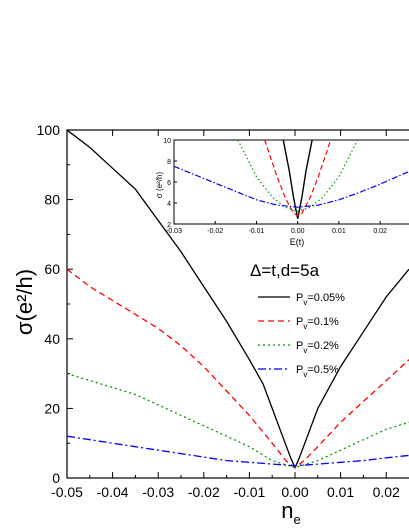  Describe the element at coordinates (294, 492) in the screenshot. I see `x-tick-label: 0.00` at that location.